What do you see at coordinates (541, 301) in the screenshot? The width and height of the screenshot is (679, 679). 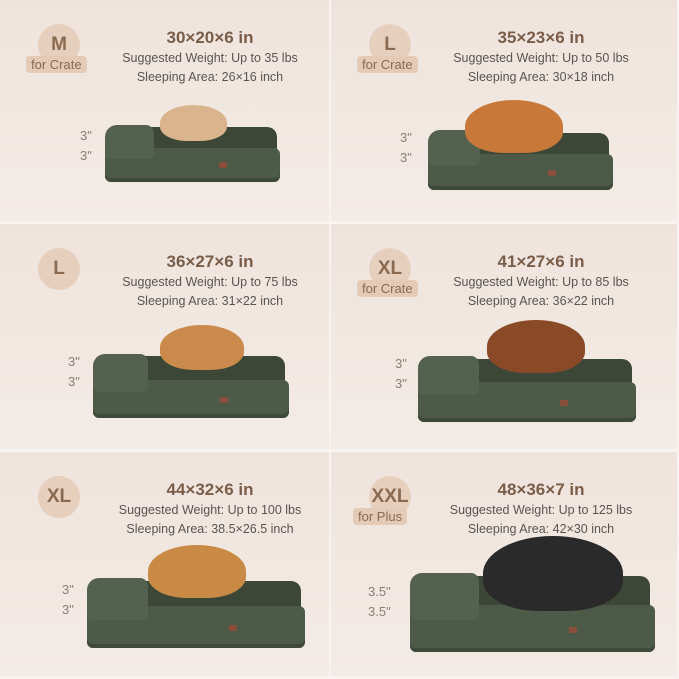 I see `sleeping-area: Sleeping Area: 36×22 inch` at bounding box center [541, 301].